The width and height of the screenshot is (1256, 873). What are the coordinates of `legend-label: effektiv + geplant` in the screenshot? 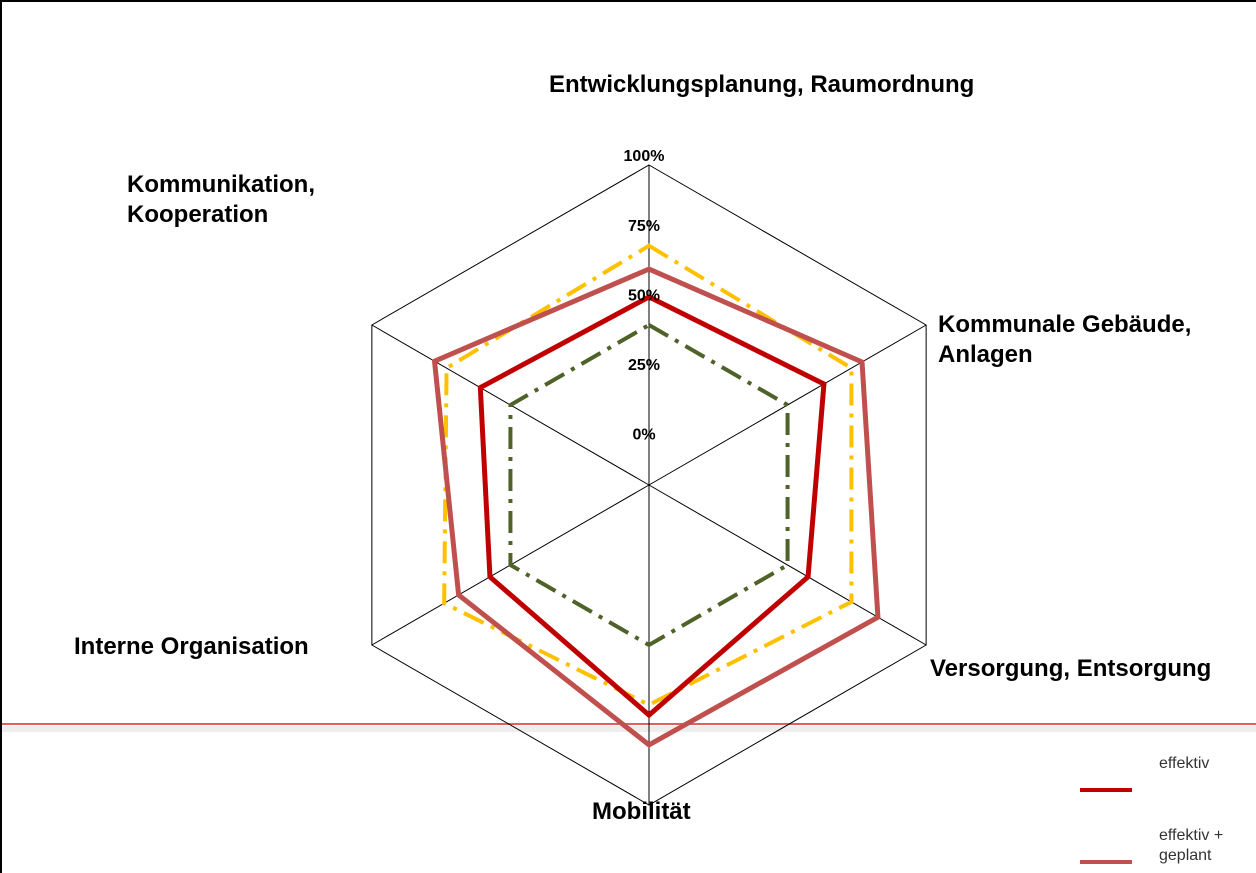 It's located at (1191, 845).